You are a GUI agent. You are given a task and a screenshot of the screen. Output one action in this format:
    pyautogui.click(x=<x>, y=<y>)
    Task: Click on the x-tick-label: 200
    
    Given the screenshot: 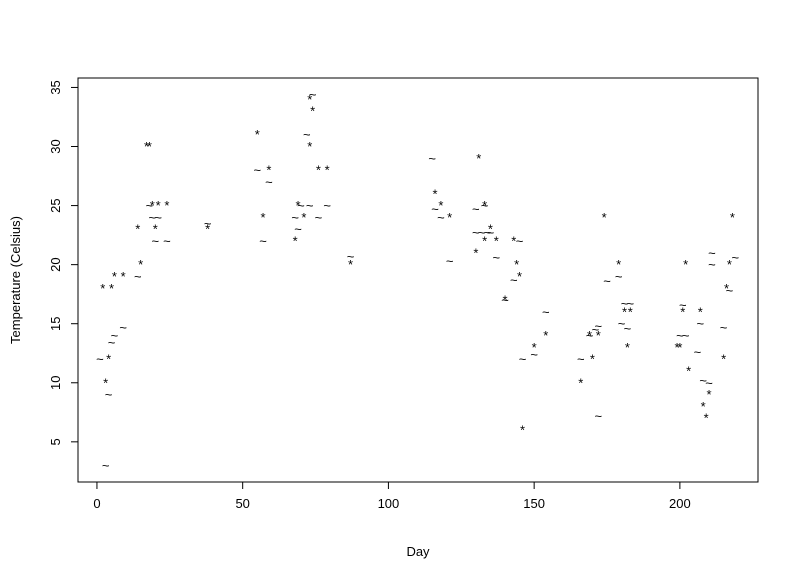 What is the action you would take?
    pyautogui.click(x=680, y=503)
    